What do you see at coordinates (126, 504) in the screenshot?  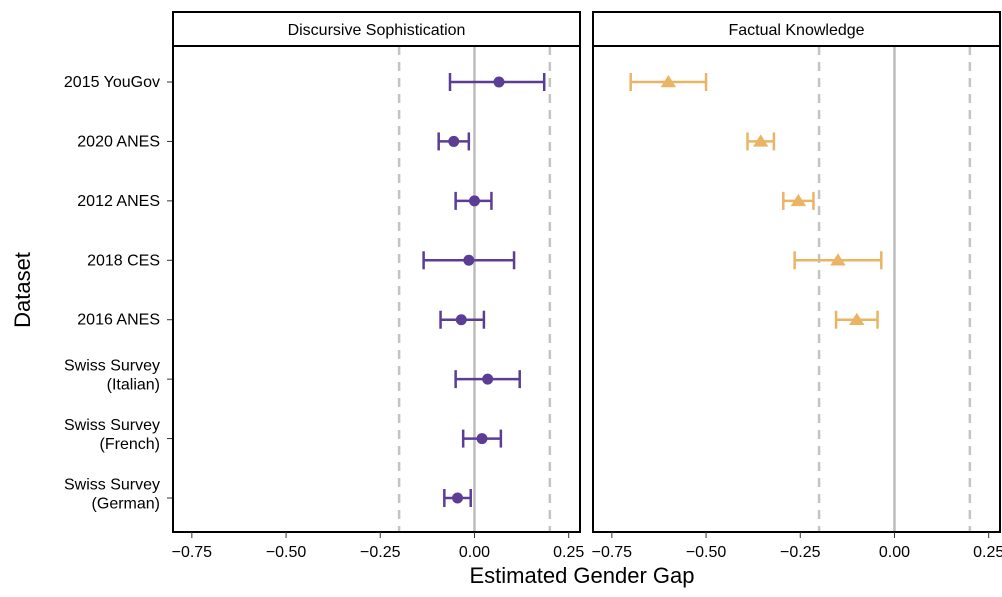 I see `y-tick-label-line: (German)` at bounding box center [126, 504].